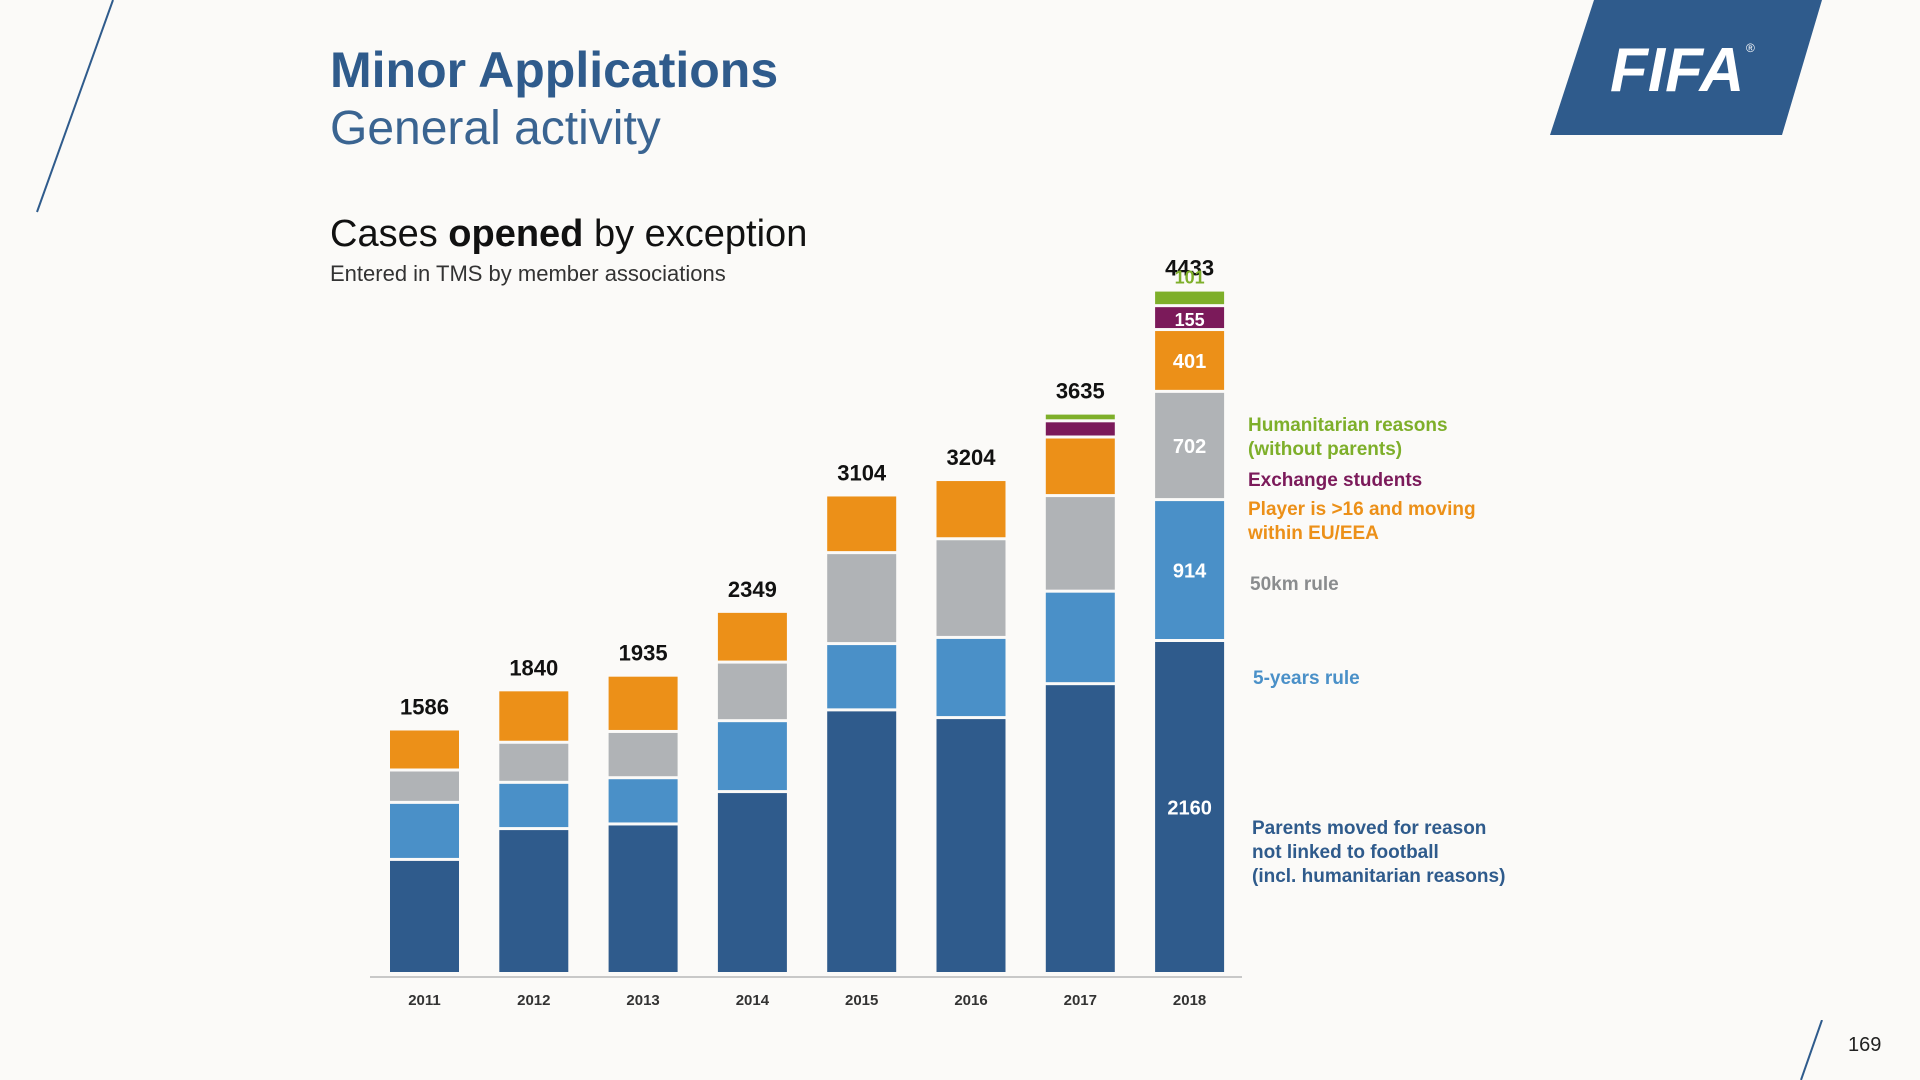 Image resolution: width=1920 pixels, height=1080 pixels. I want to click on bar-five_years-2018, so click(1190, 570).